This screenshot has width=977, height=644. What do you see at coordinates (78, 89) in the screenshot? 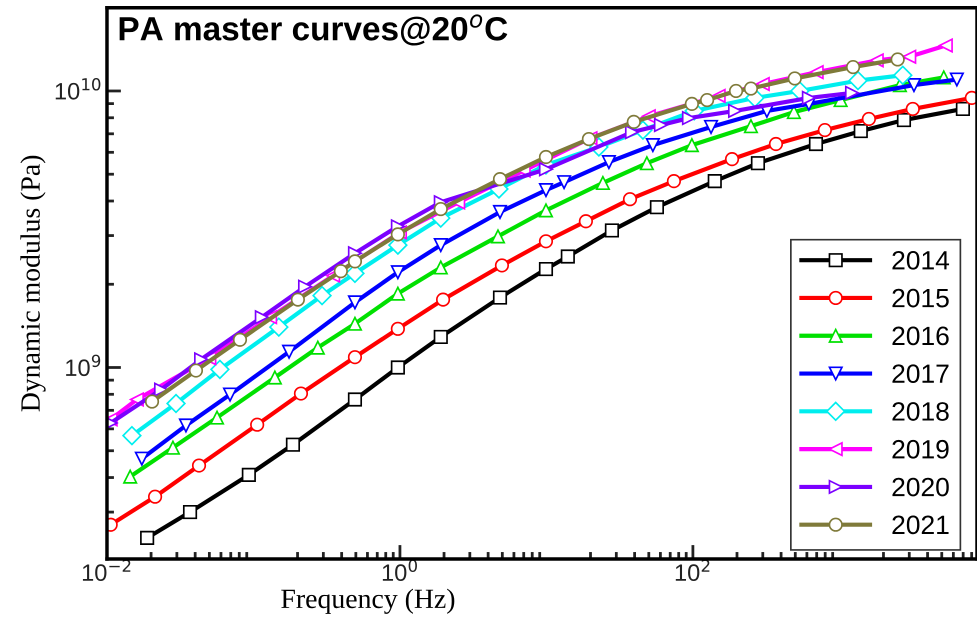
I see `y-tick-label: 10$^{10}$` at bounding box center [78, 89].